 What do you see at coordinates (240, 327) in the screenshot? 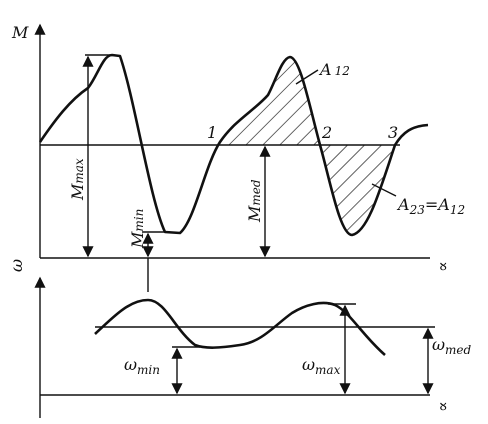
I see `omega-curve` at bounding box center [240, 327].